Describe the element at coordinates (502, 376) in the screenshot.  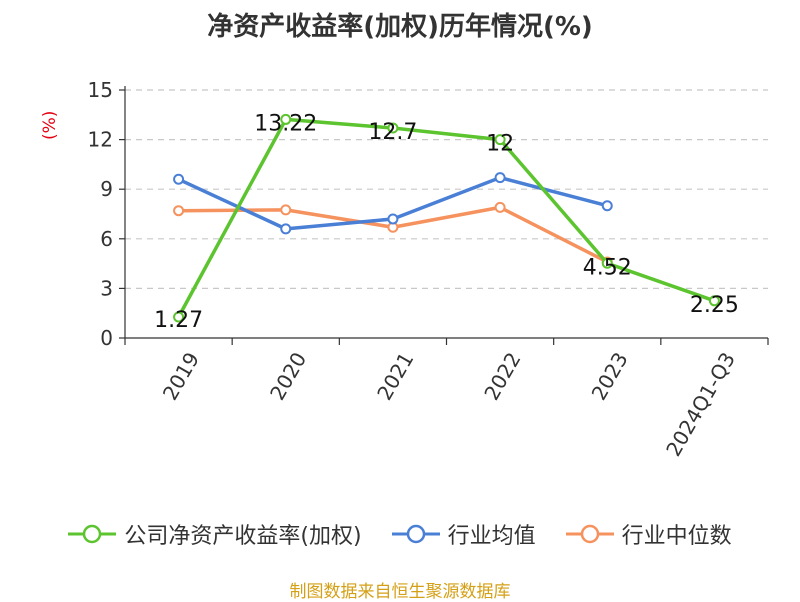
I see `x-tick-label: 2022` at that location.